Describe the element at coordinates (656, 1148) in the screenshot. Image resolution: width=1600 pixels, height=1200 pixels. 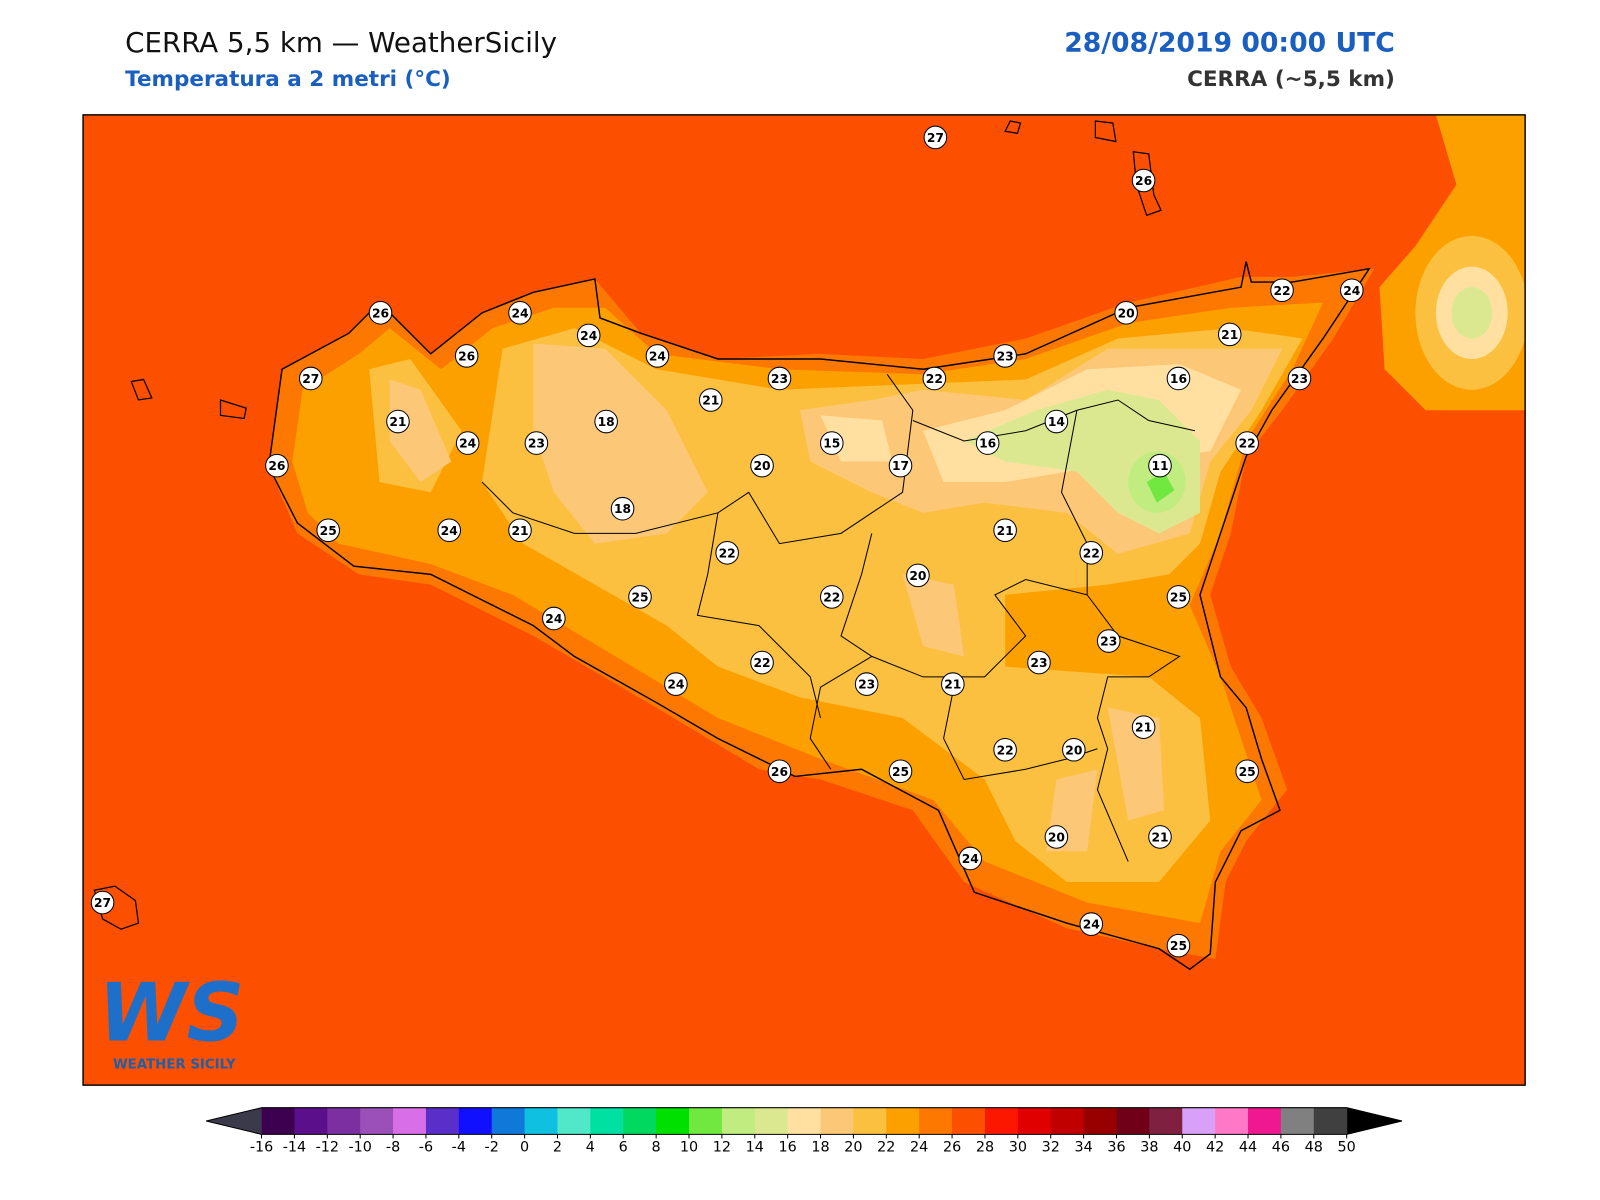
I see `colorbar-tick-label: 8` at that location.